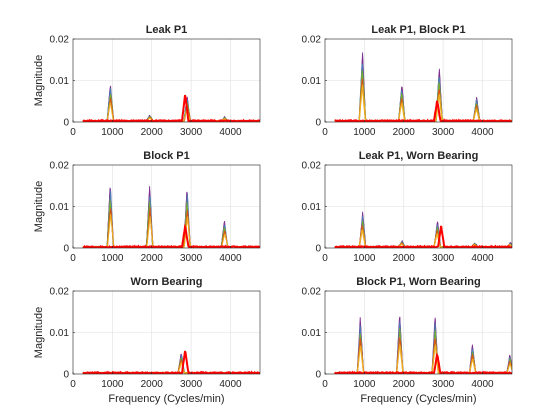 This screenshot has width=560, height=420. Describe the element at coordinates (167, 30) in the screenshot. I see `subplot-title: Leak P1` at that location.